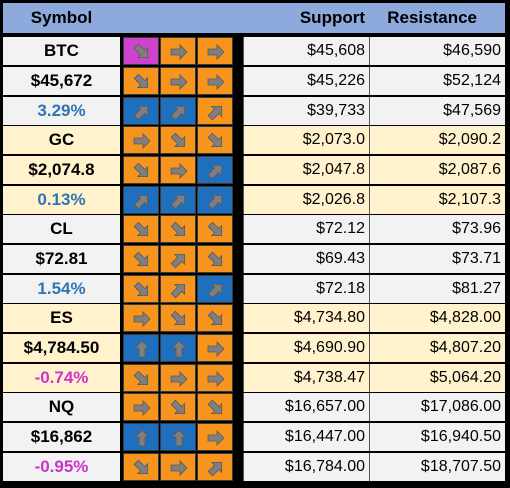 The image size is (510, 488). I want to click on header-row: Symbol Support Resistance, so click(254, 18).